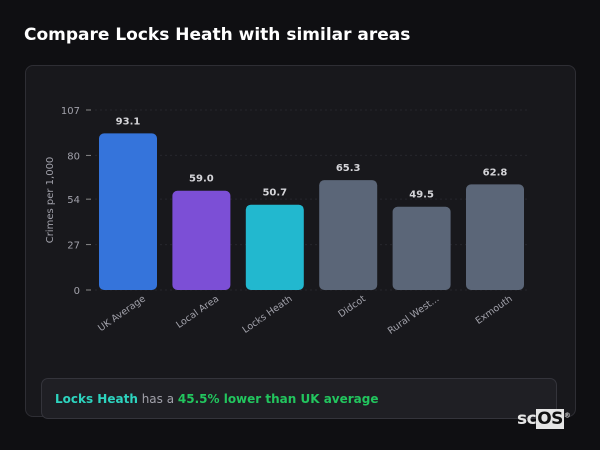  Describe the element at coordinates (73, 246) in the screenshot. I see `y-tick-label: 27` at that location.